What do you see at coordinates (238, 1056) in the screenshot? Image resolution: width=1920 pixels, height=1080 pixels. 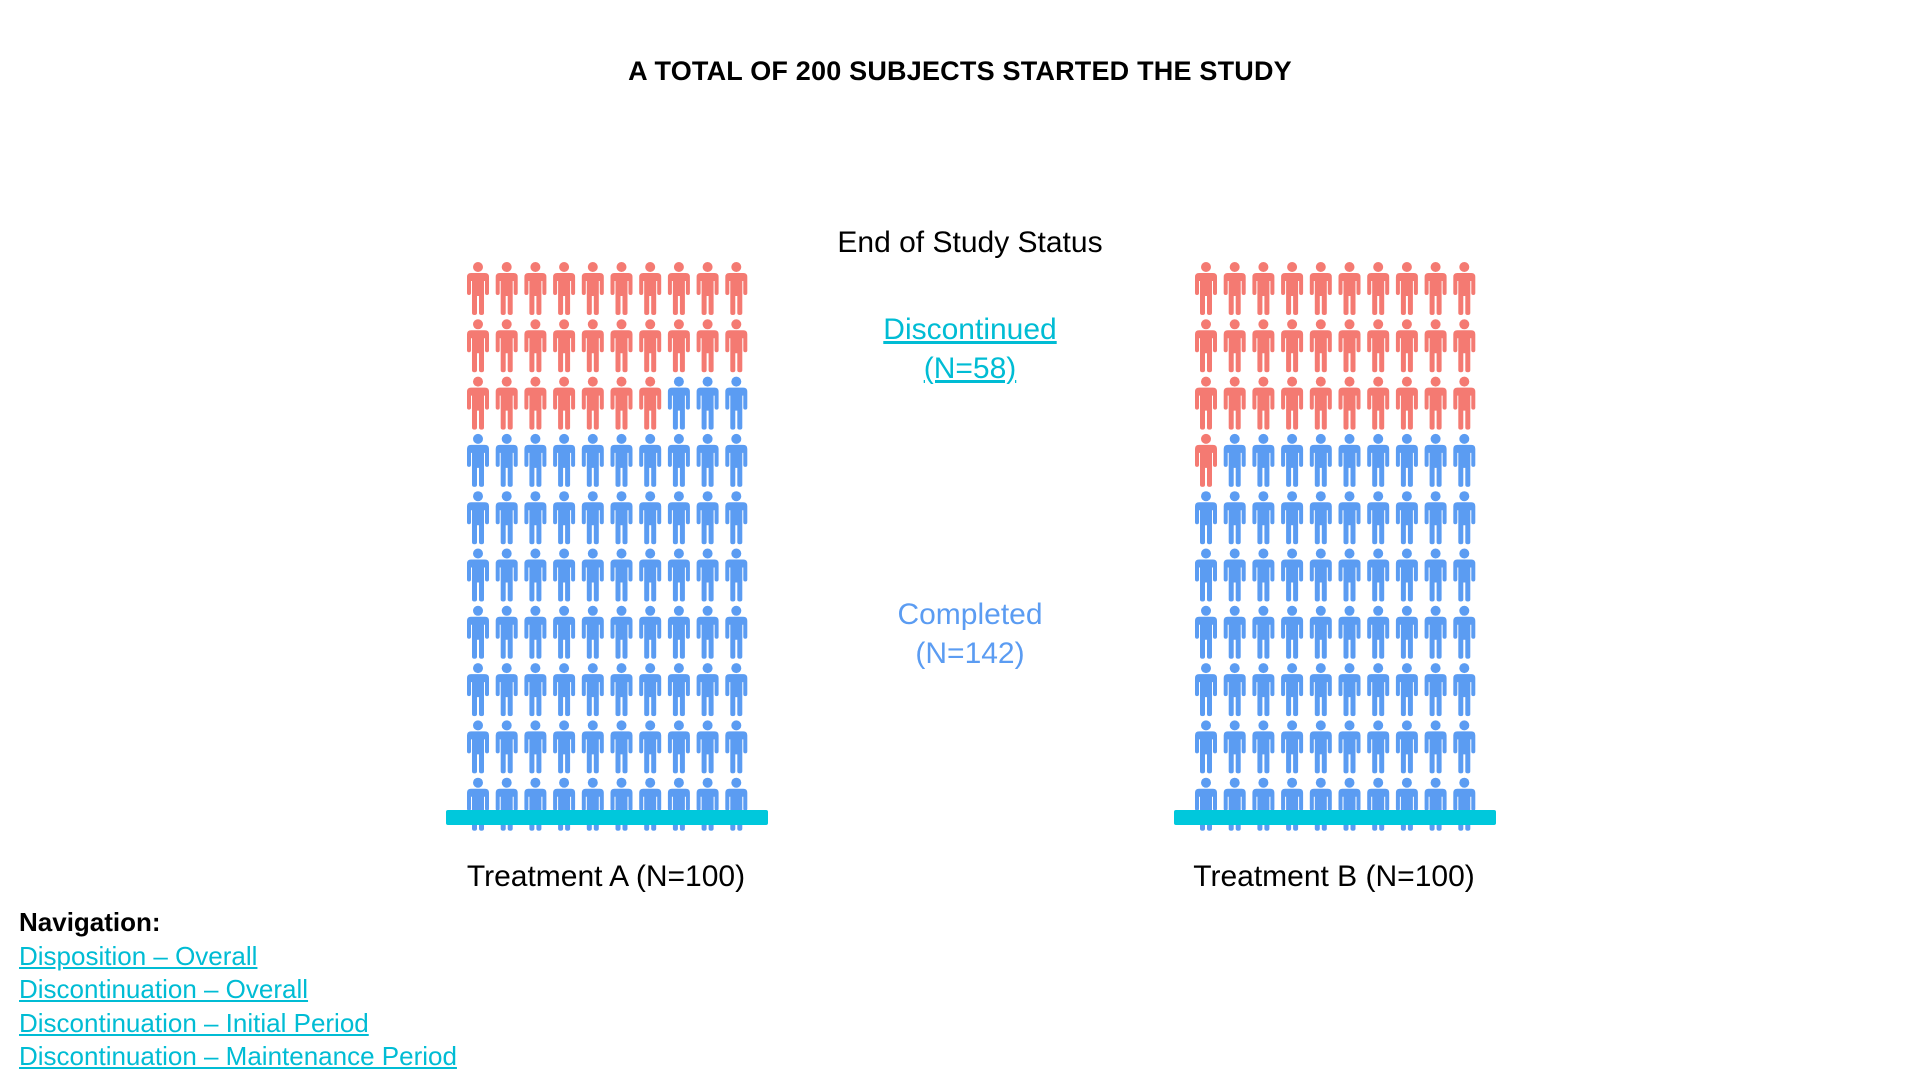 I see `nav-link-discontinuation-maintenance-period: Discontinuation – Maintenance Period` at bounding box center [238, 1056].